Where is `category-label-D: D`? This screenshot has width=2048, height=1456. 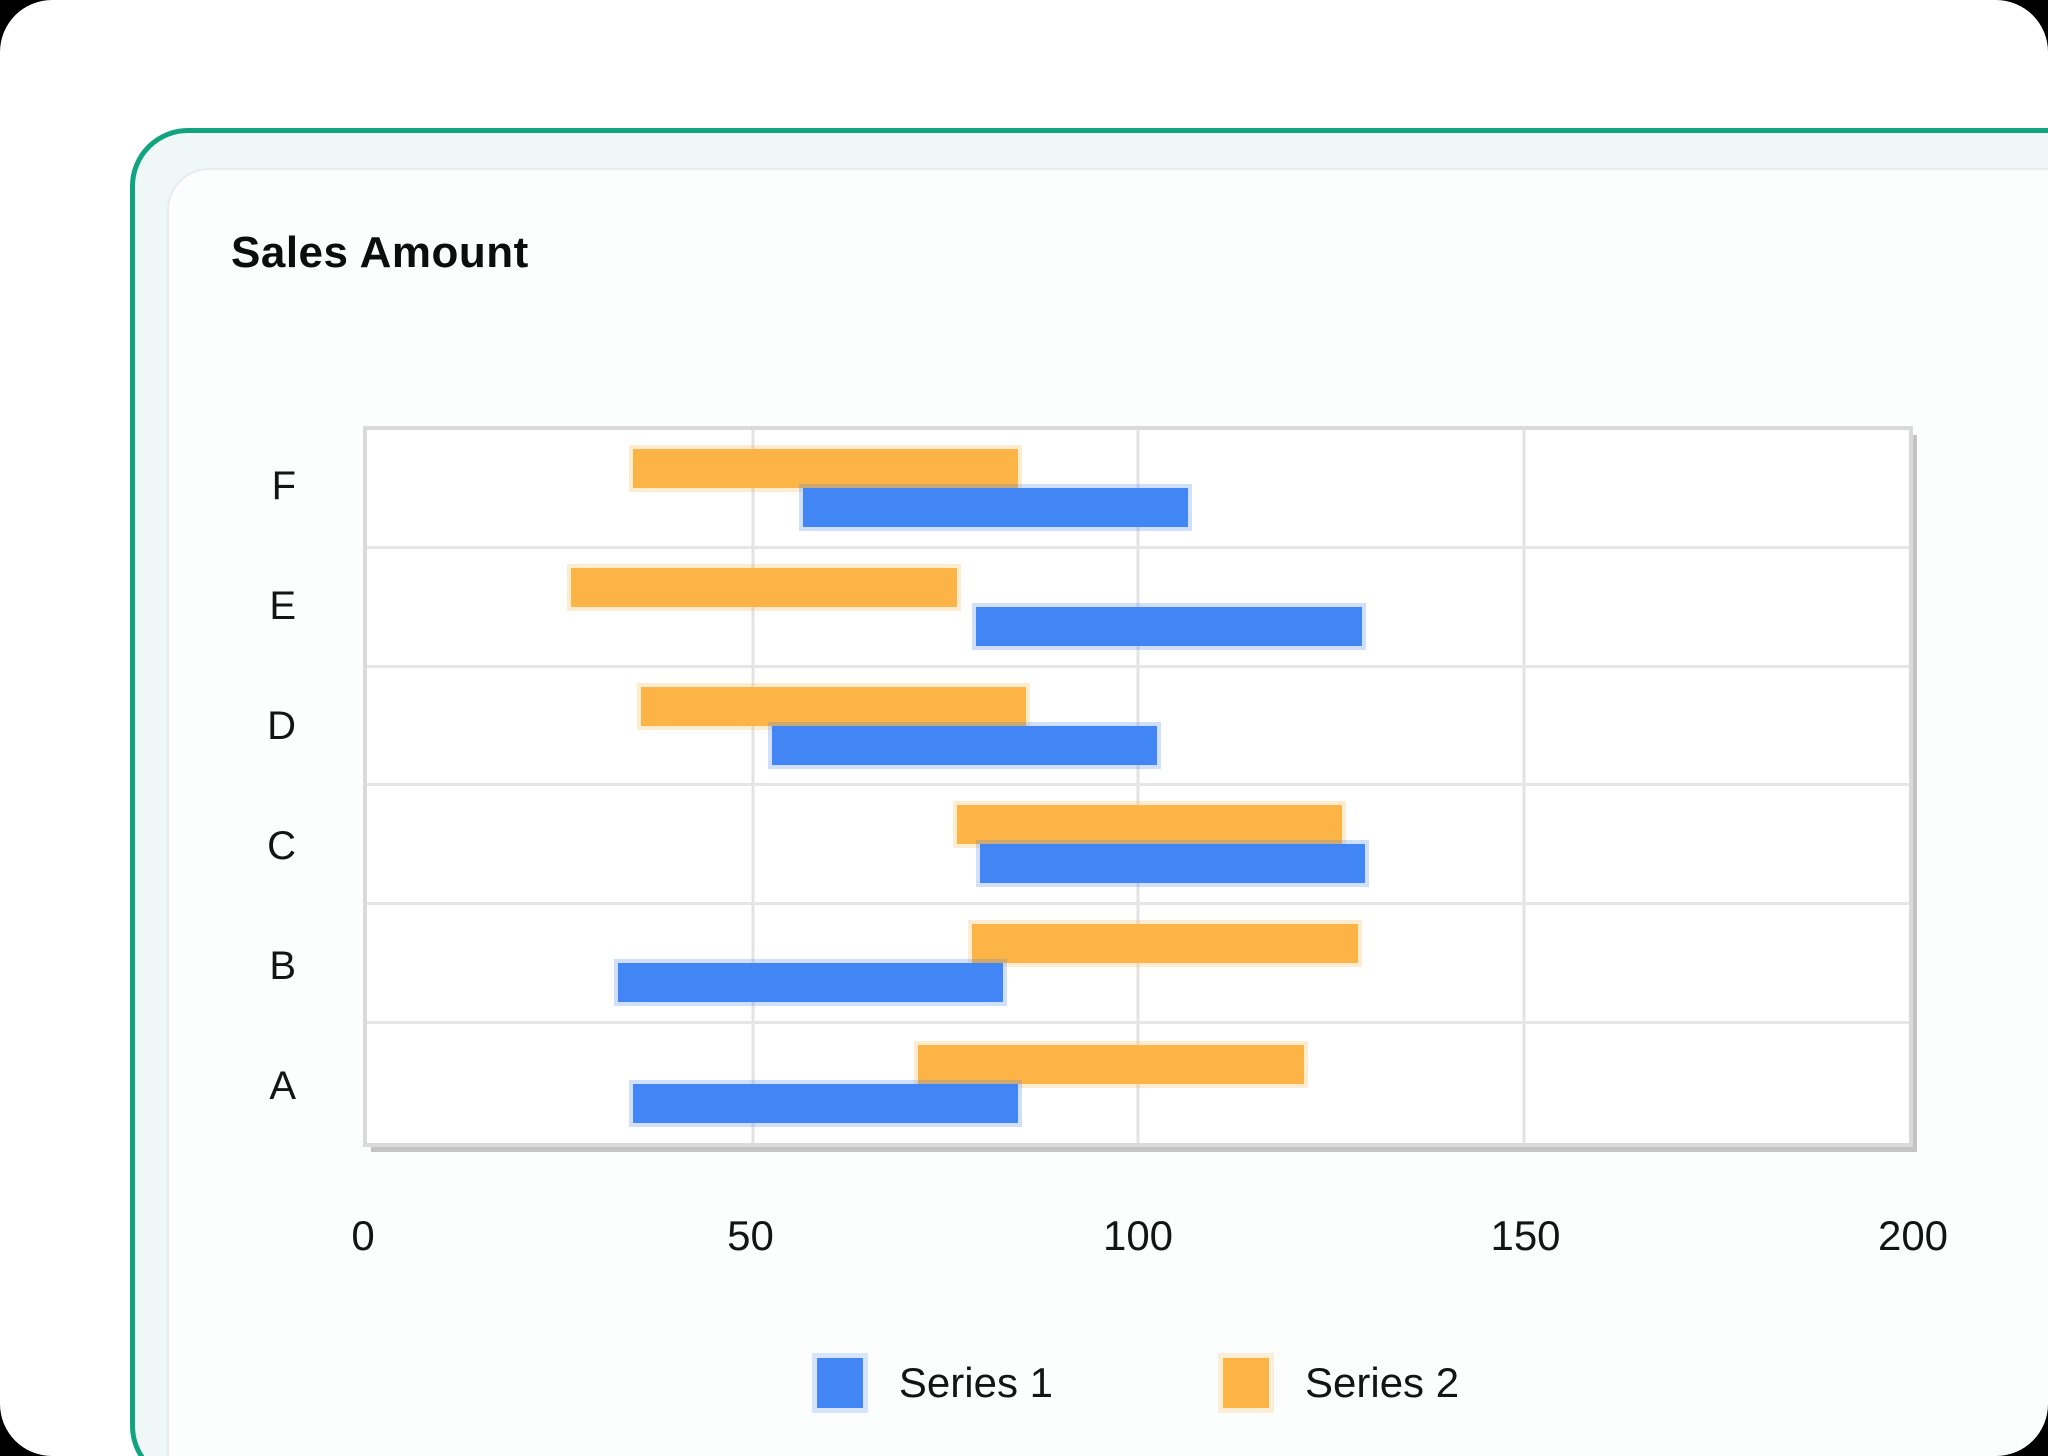
category-label-D: D is located at coordinates (281, 725).